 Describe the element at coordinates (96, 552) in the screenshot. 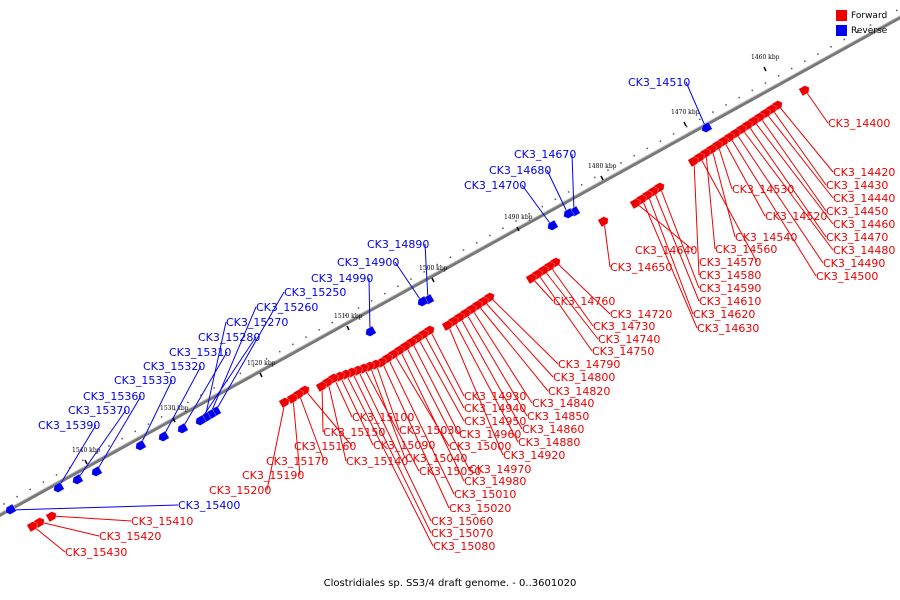

I see `gene-label: CK3_15430` at that location.